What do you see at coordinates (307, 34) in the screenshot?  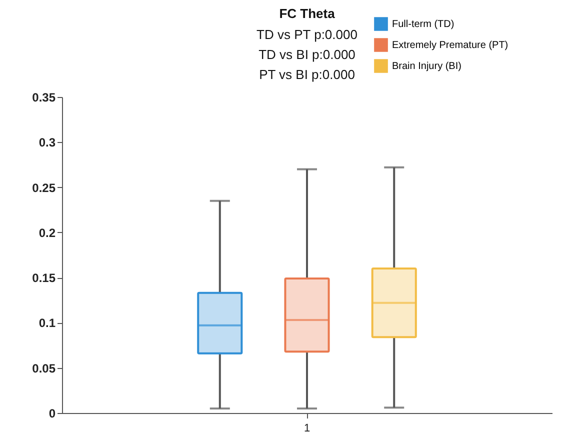 I see `text: TD vs PT p:0.000` at bounding box center [307, 34].